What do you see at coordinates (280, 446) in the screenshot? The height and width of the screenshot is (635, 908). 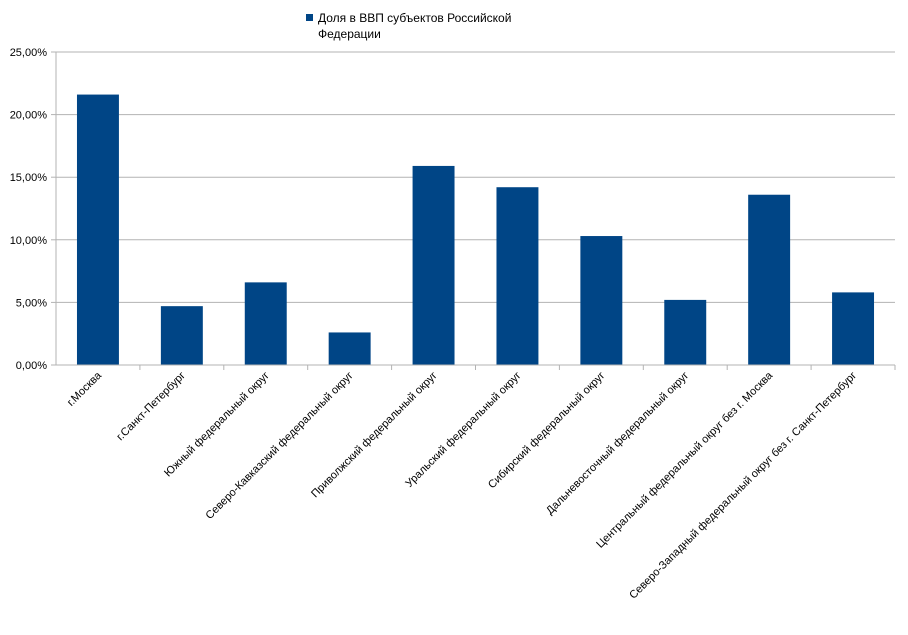 I see `x-tick-label: Северо-Кавказский федеральный округ` at bounding box center [280, 446].